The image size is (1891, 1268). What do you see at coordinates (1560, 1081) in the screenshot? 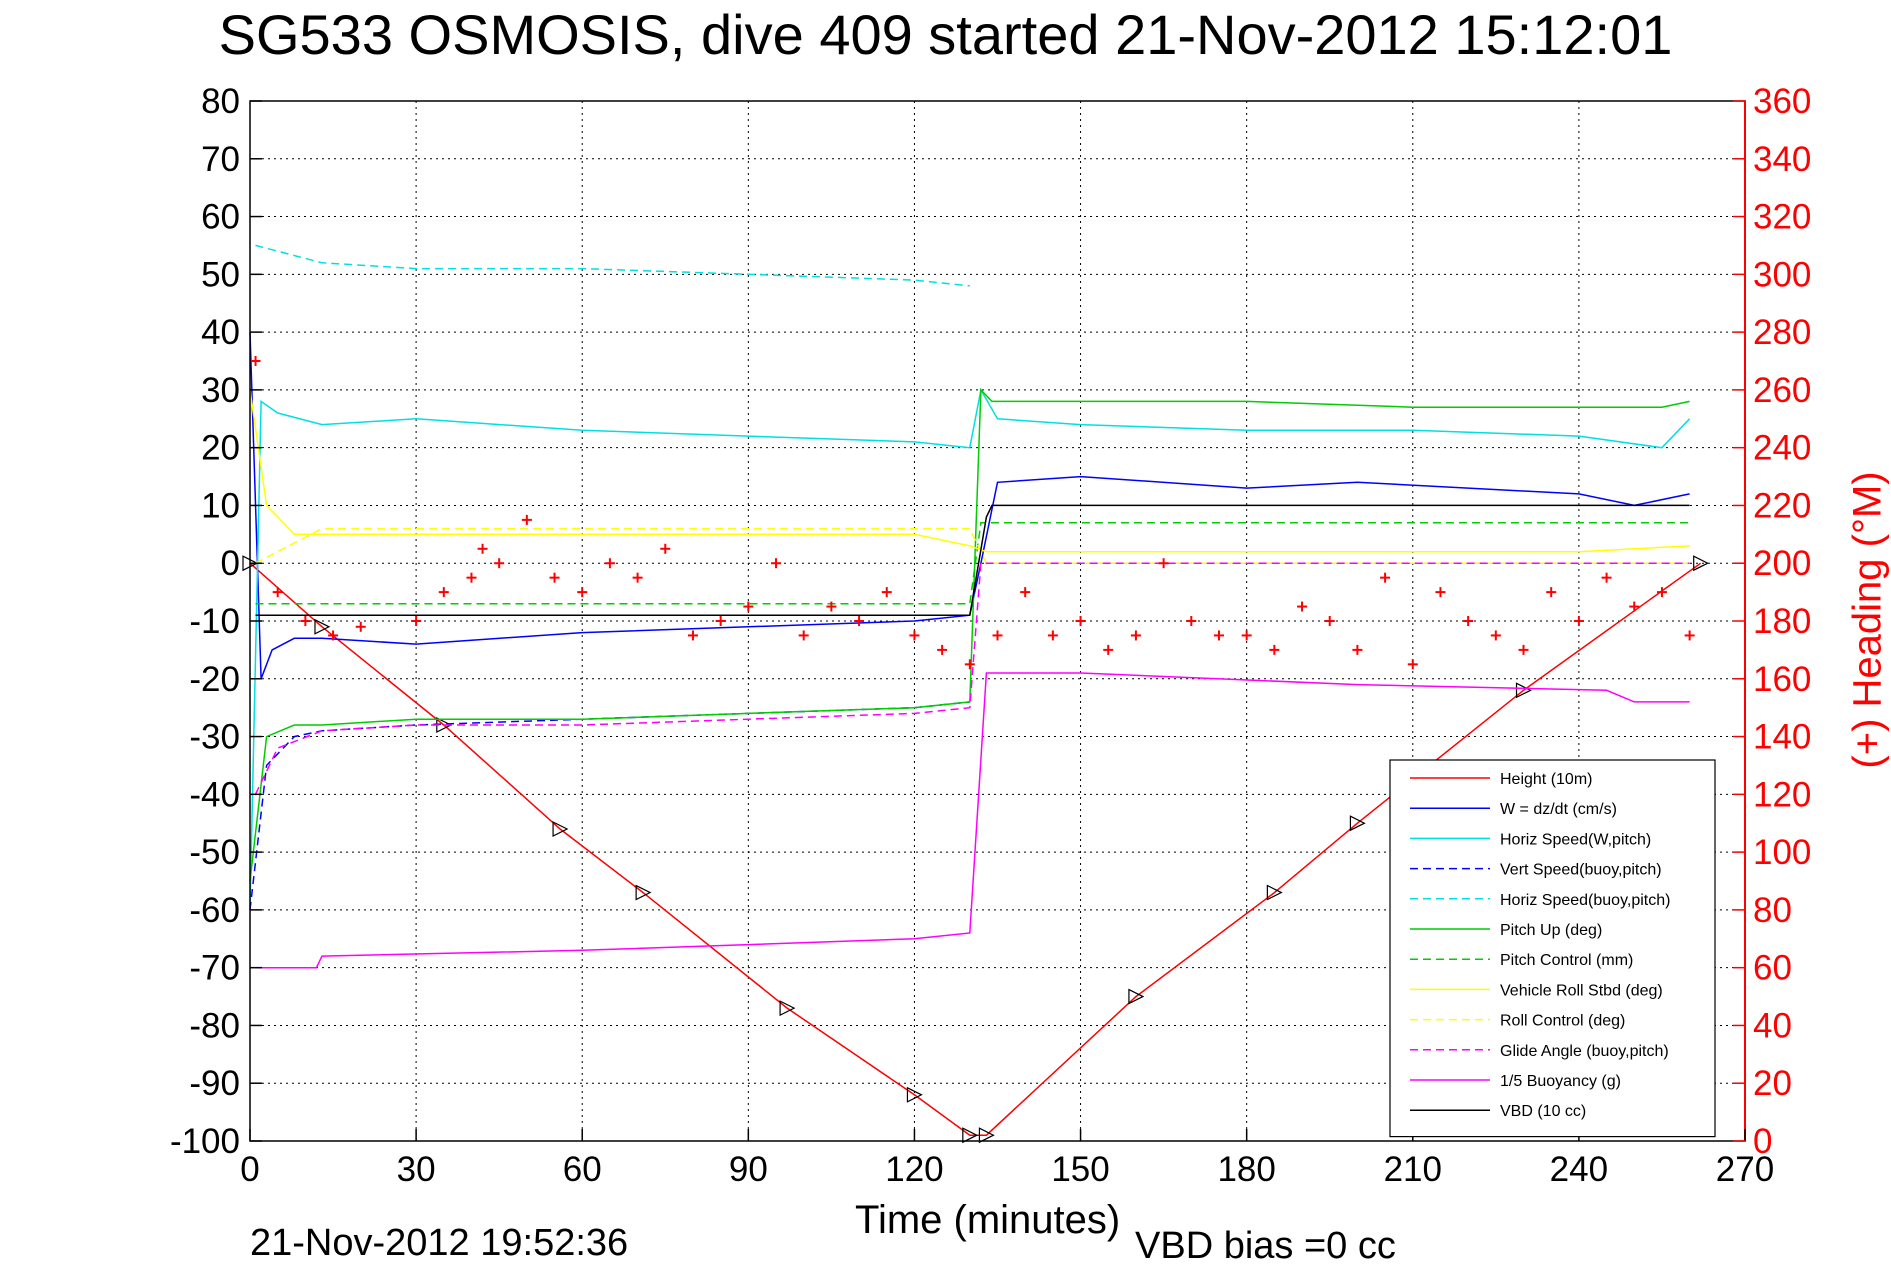
I see `legend-label-10: 1/5 Buoyancy (g)` at bounding box center [1560, 1081].